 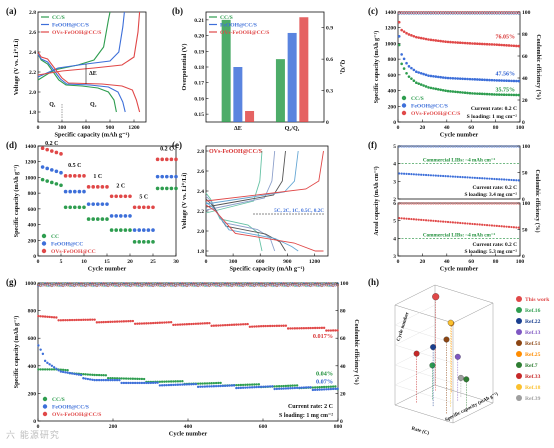 I want to click on panel-e-ytick-label: 2.6, so click(x=200, y=172).